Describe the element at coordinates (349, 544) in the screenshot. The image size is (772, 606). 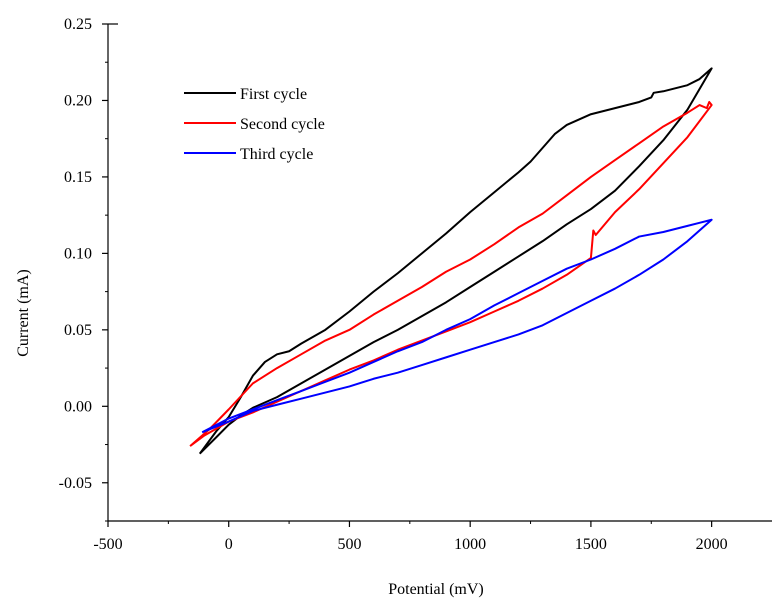
I see `x-tick-label: 500` at that location.